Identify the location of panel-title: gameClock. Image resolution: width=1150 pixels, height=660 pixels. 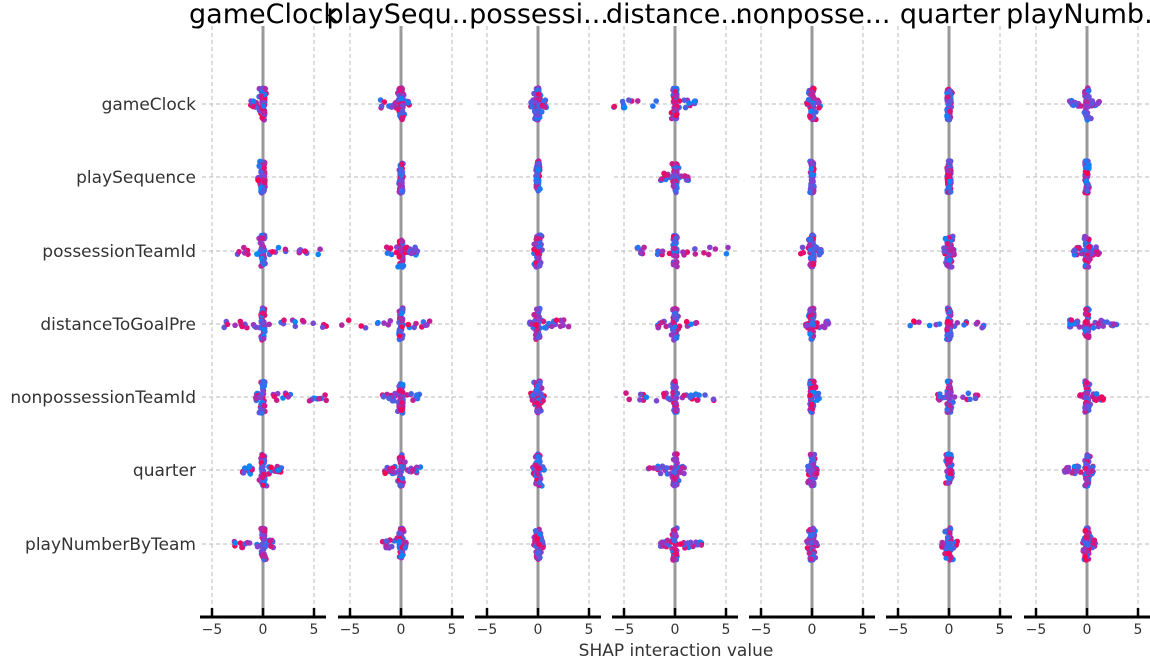
(264, 15).